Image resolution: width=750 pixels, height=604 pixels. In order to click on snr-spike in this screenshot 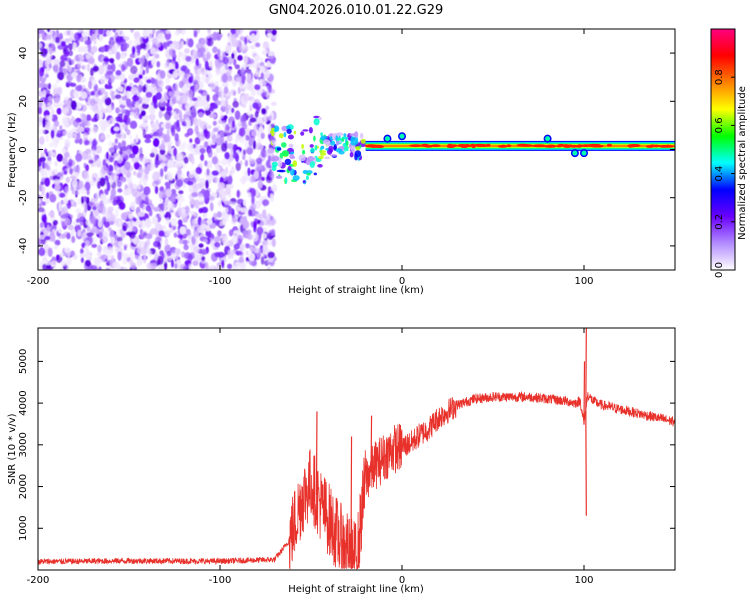, I will do `click(351, 495)`.